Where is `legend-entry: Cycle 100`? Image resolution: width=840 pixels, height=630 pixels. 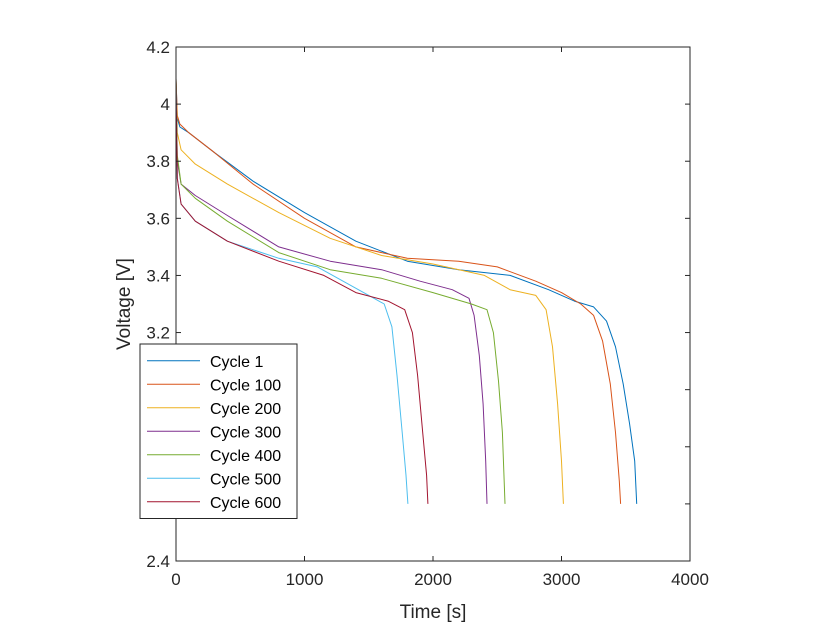 legend-entry: Cycle 100 is located at coordinates (245, 385).